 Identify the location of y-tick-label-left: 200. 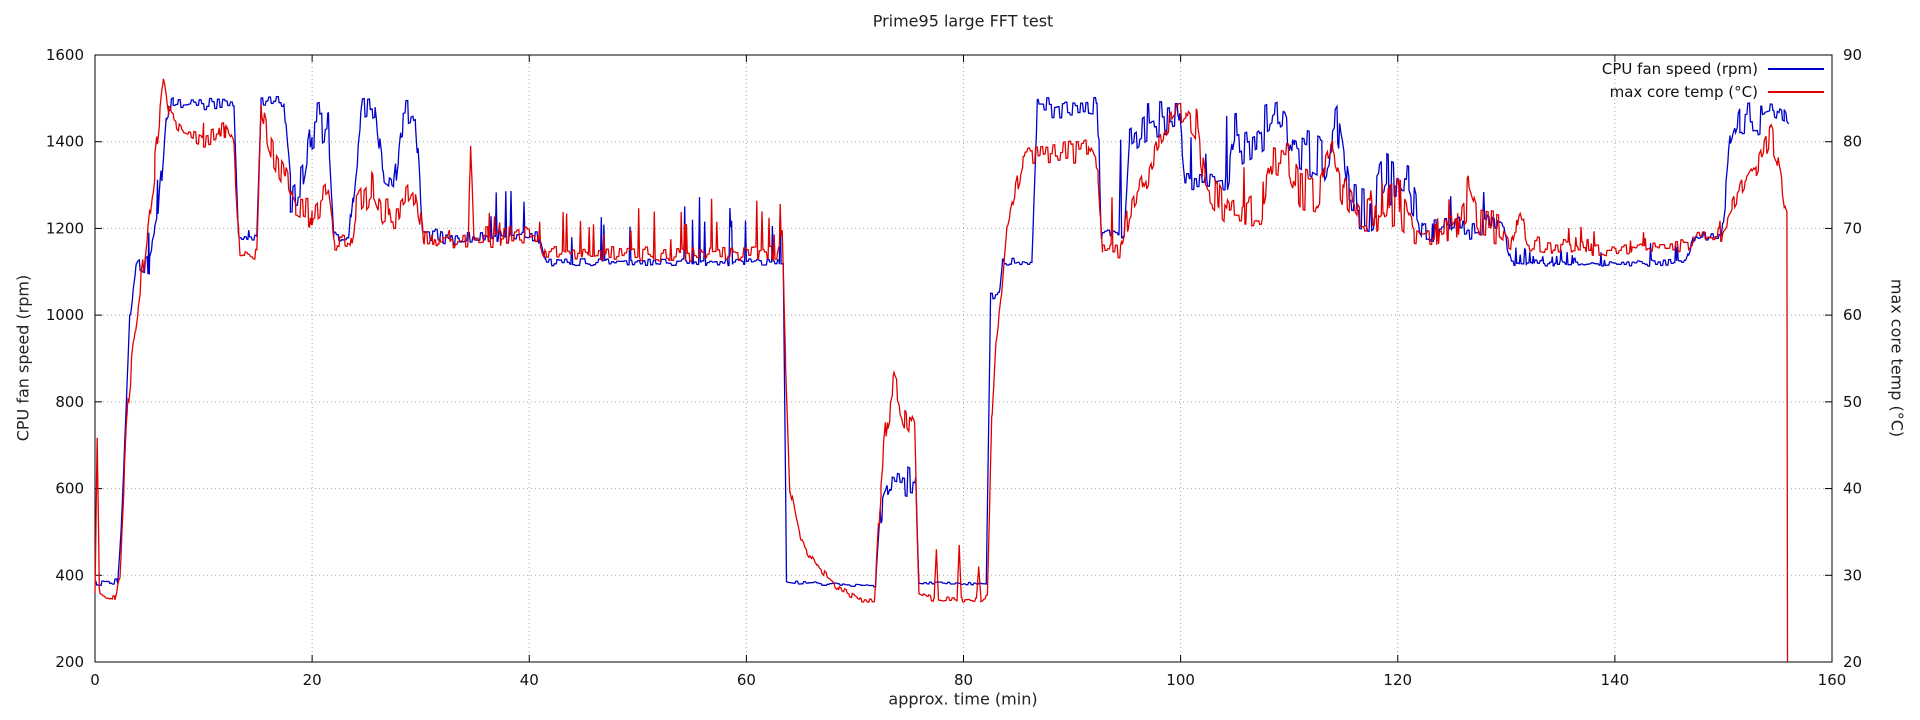
(69, 662).